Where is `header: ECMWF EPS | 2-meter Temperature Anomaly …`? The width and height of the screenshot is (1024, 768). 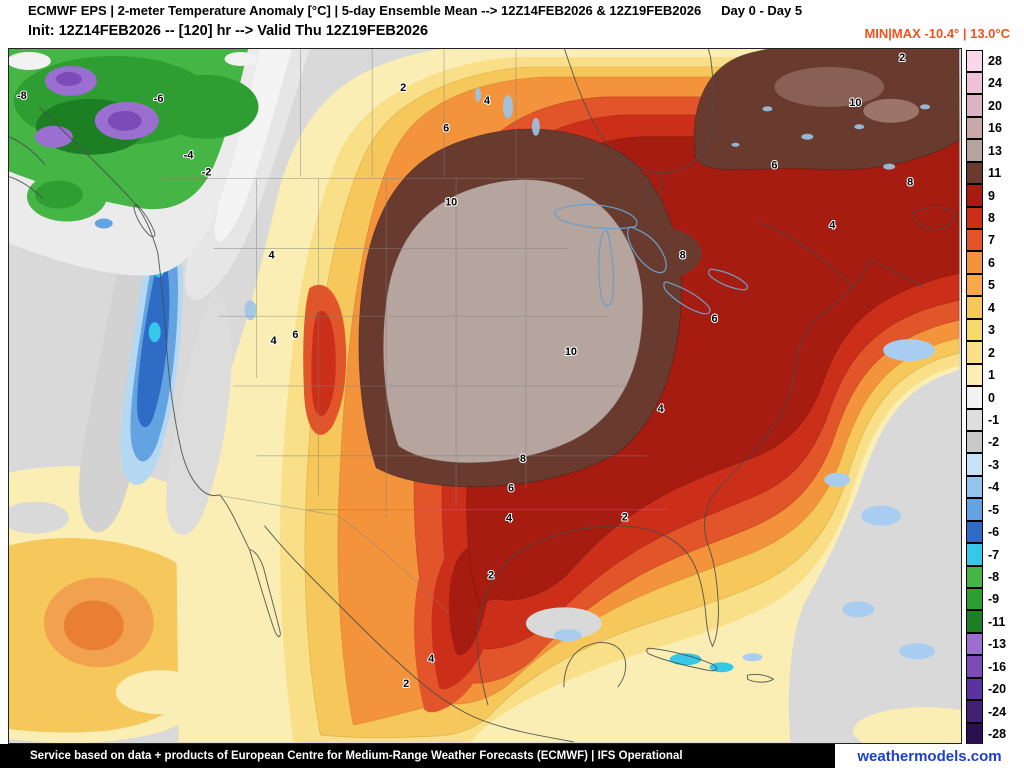
header: ECMWF EPS | 2-meter Temperature Anomaly … is located at coordinates (512, 24).